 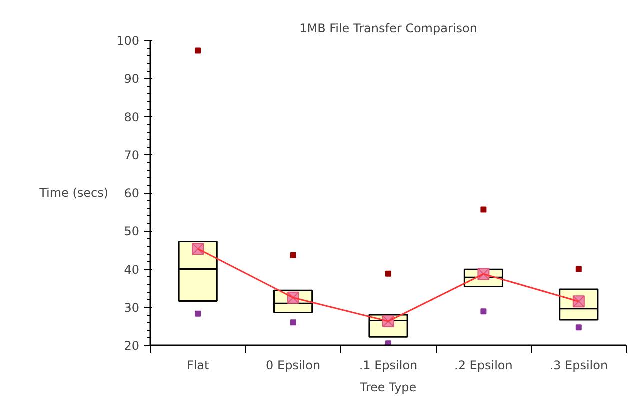 I want to click on x-axis-title: Tree Type, so click(x=388, y=387).